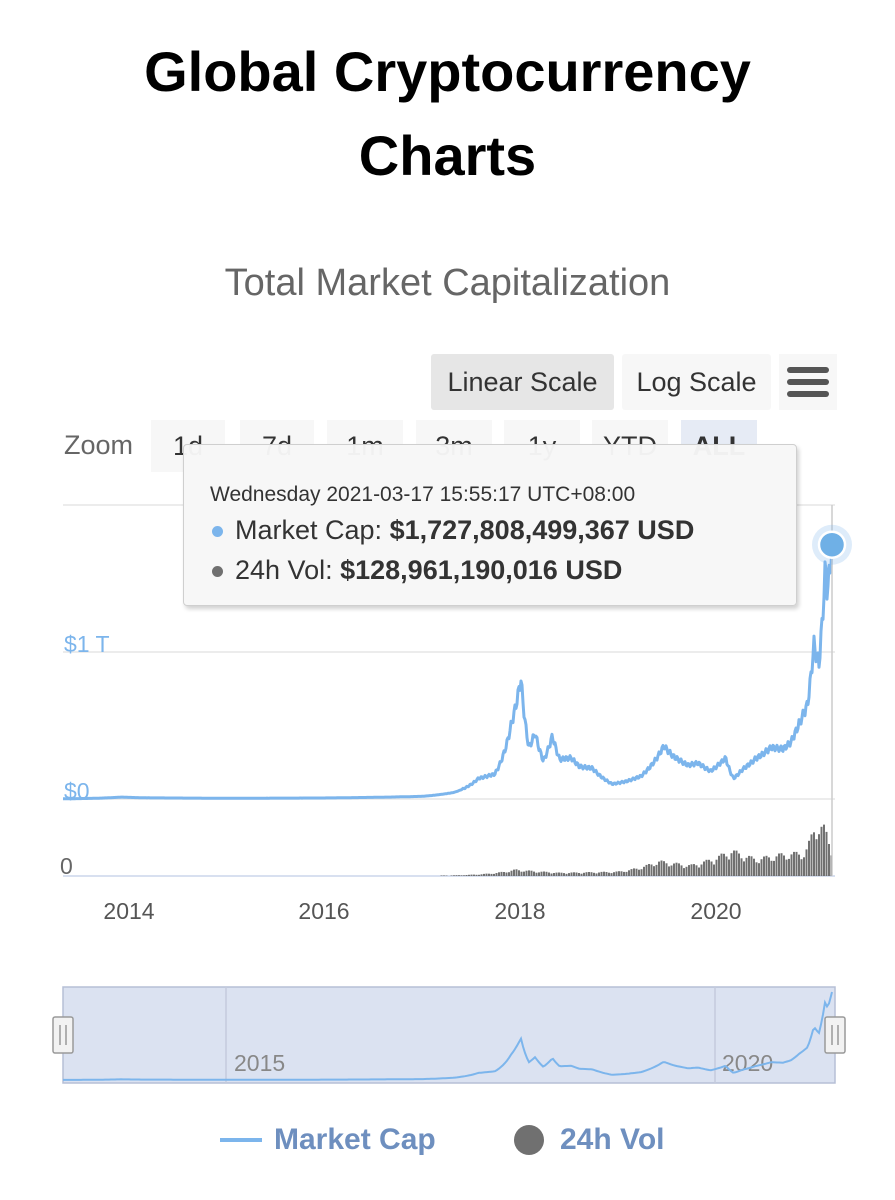 This screenshot has height=1200, width=895. What do you see at coordinates (423, 494) in the screenshot?
I see `tooltip-date: Wednesday 2021-03-17 15:55:17 UTC+08:00` at bounding box center [423, 494].